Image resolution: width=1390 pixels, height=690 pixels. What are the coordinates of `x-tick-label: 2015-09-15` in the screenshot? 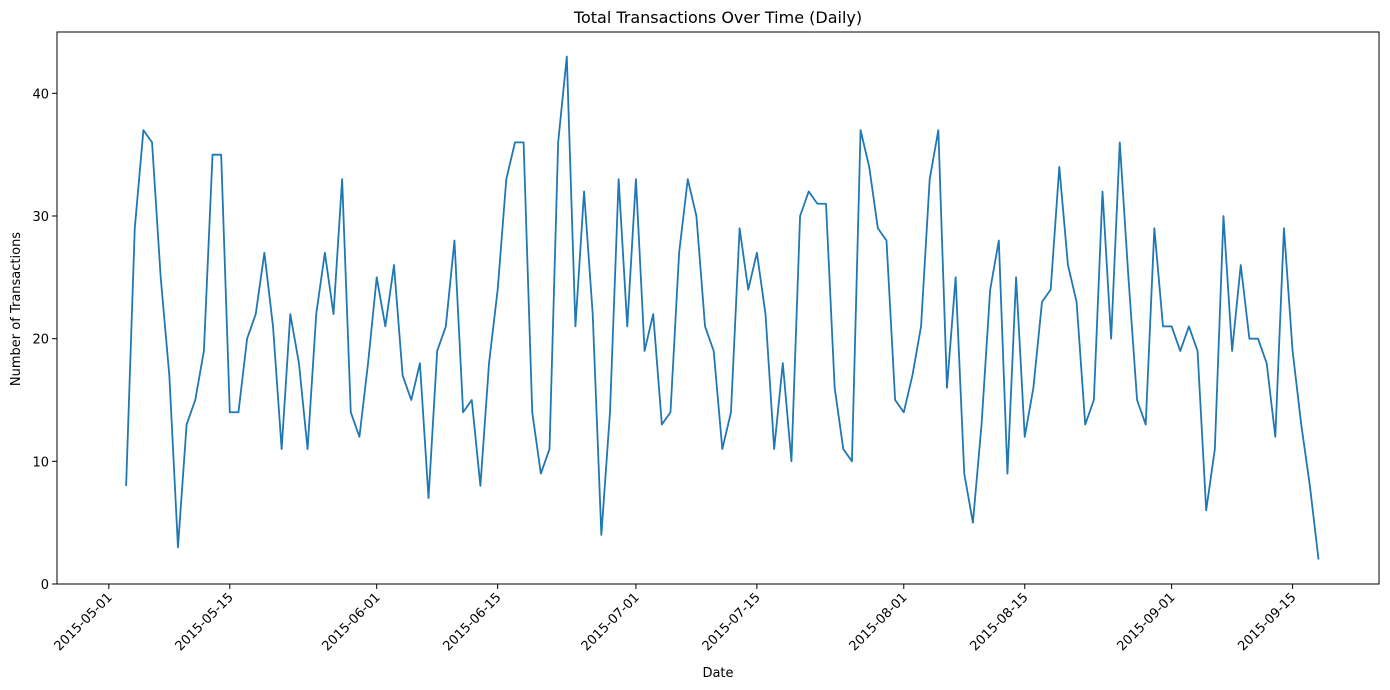 It's located at (1267, 622).